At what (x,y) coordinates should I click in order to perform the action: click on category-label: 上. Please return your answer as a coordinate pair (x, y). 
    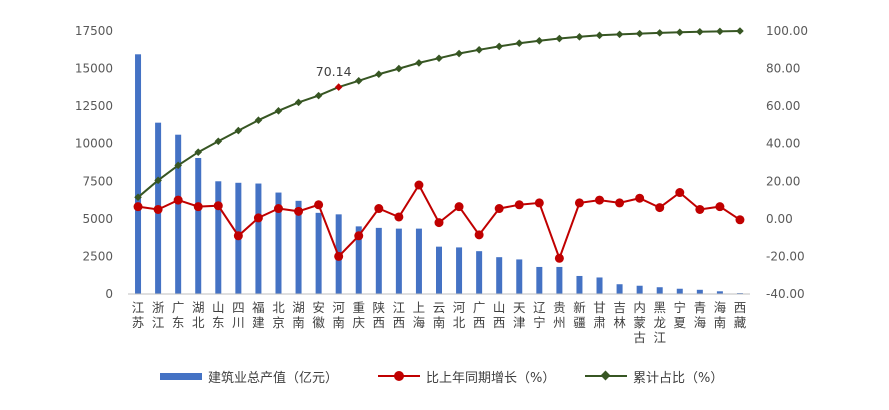
    Looking at the image, I should click on (419, 307).